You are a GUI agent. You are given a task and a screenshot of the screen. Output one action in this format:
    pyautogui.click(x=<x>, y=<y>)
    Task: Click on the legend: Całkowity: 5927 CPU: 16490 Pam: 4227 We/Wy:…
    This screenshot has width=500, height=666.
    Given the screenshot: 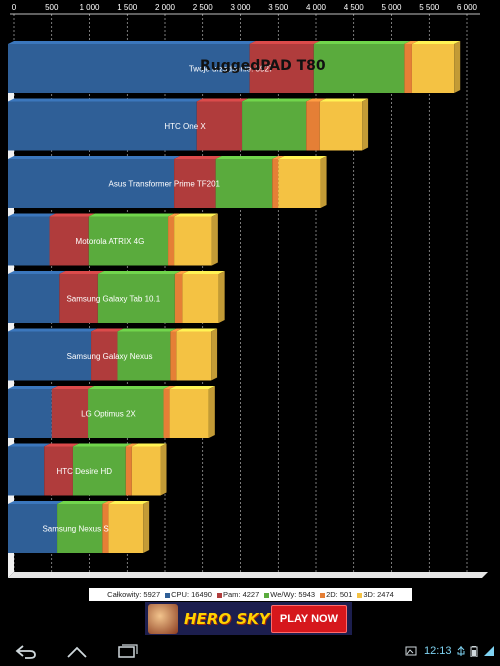 What is the action you would take?
    pyautogui.click(x=250, y=594)
    